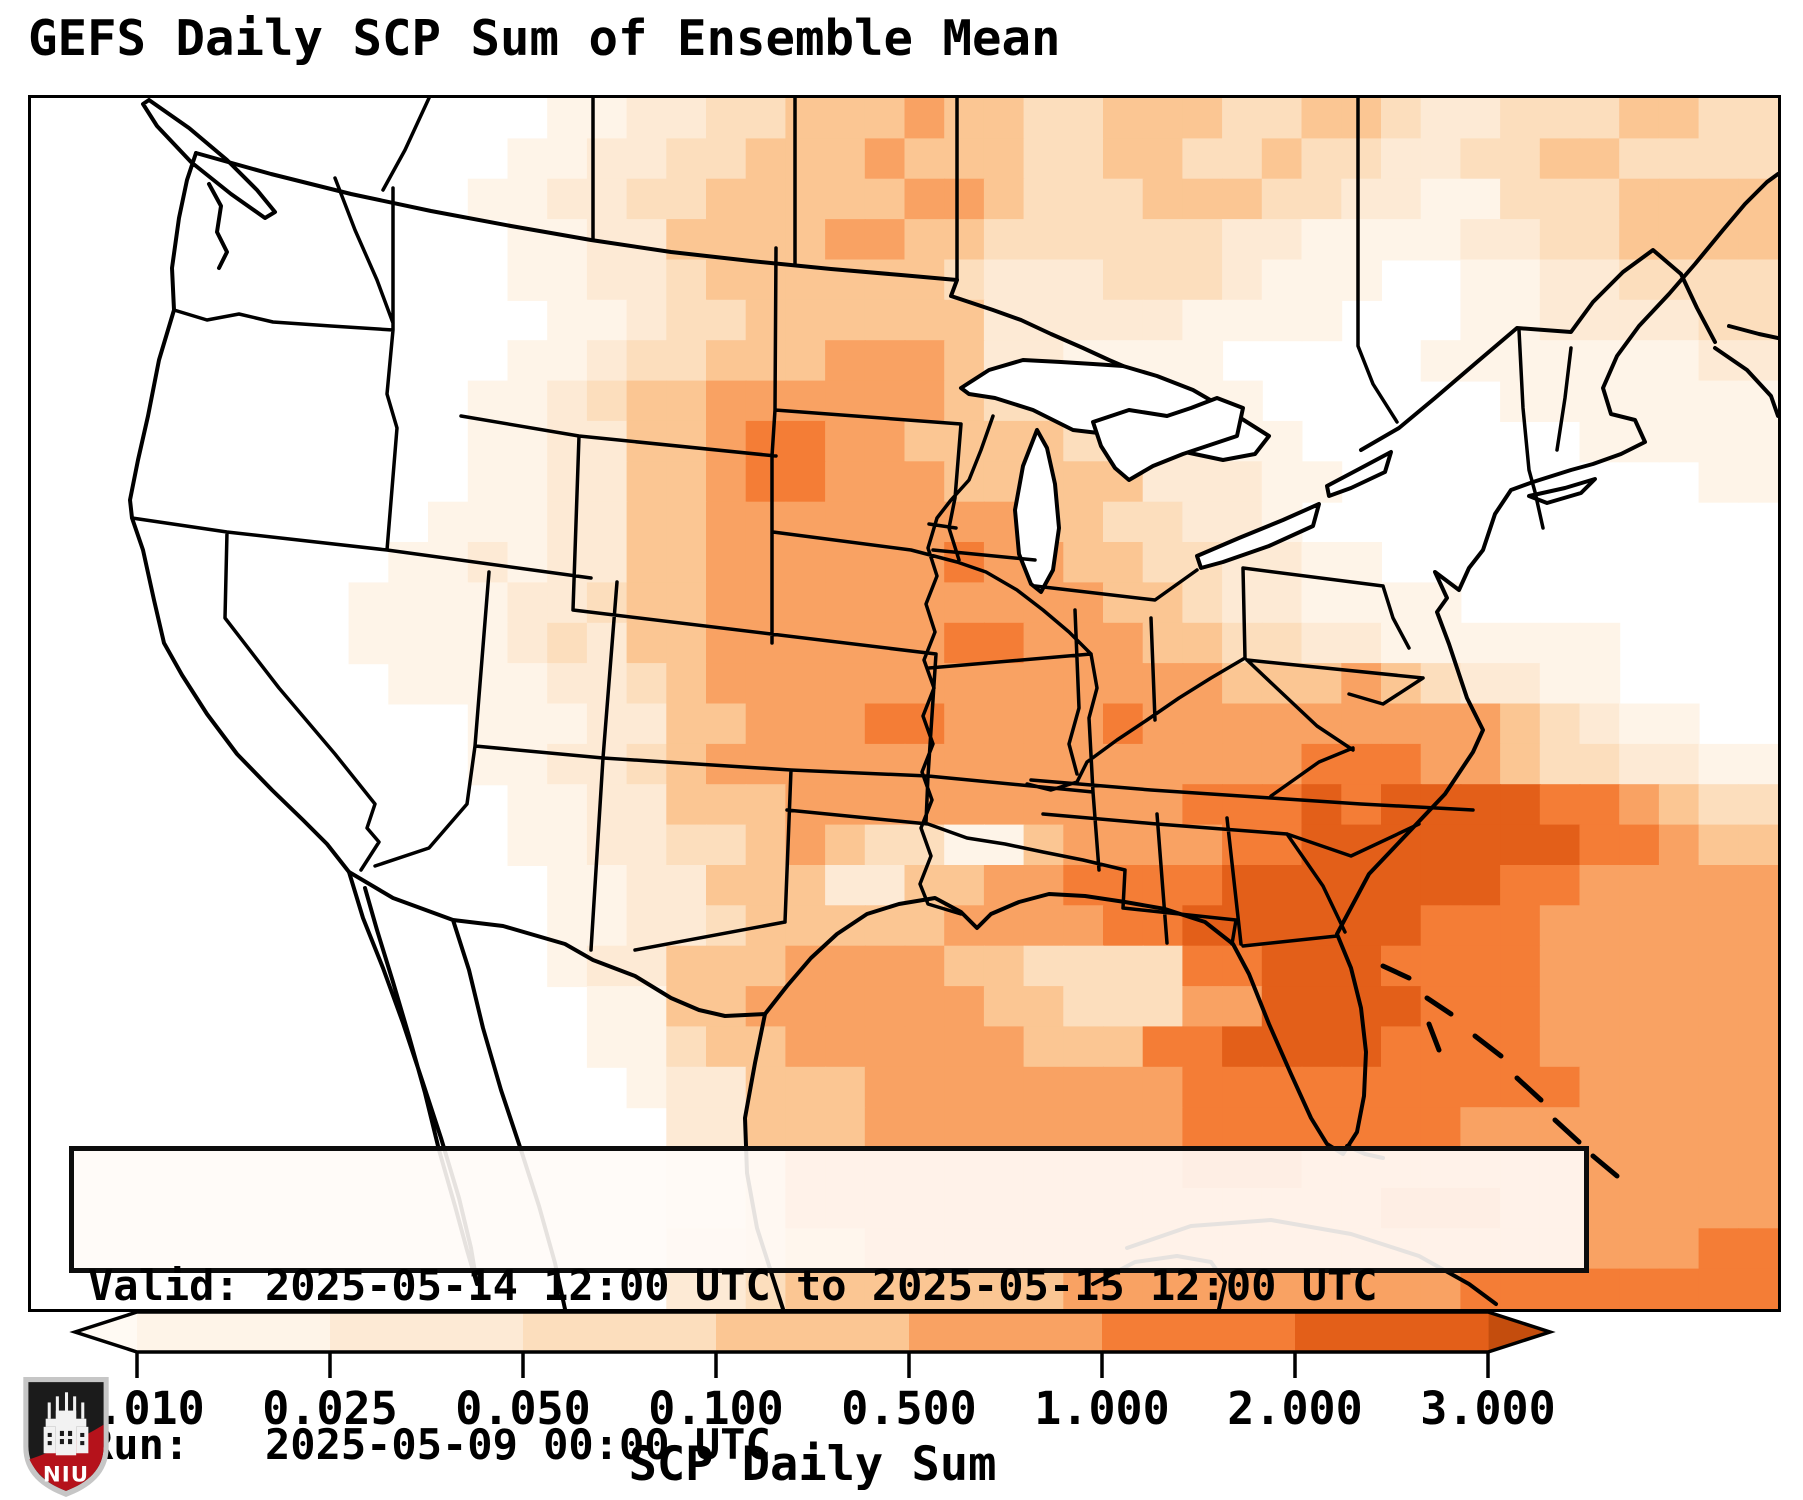  I want to click on logo-castle-icon, so click(66, 1424).